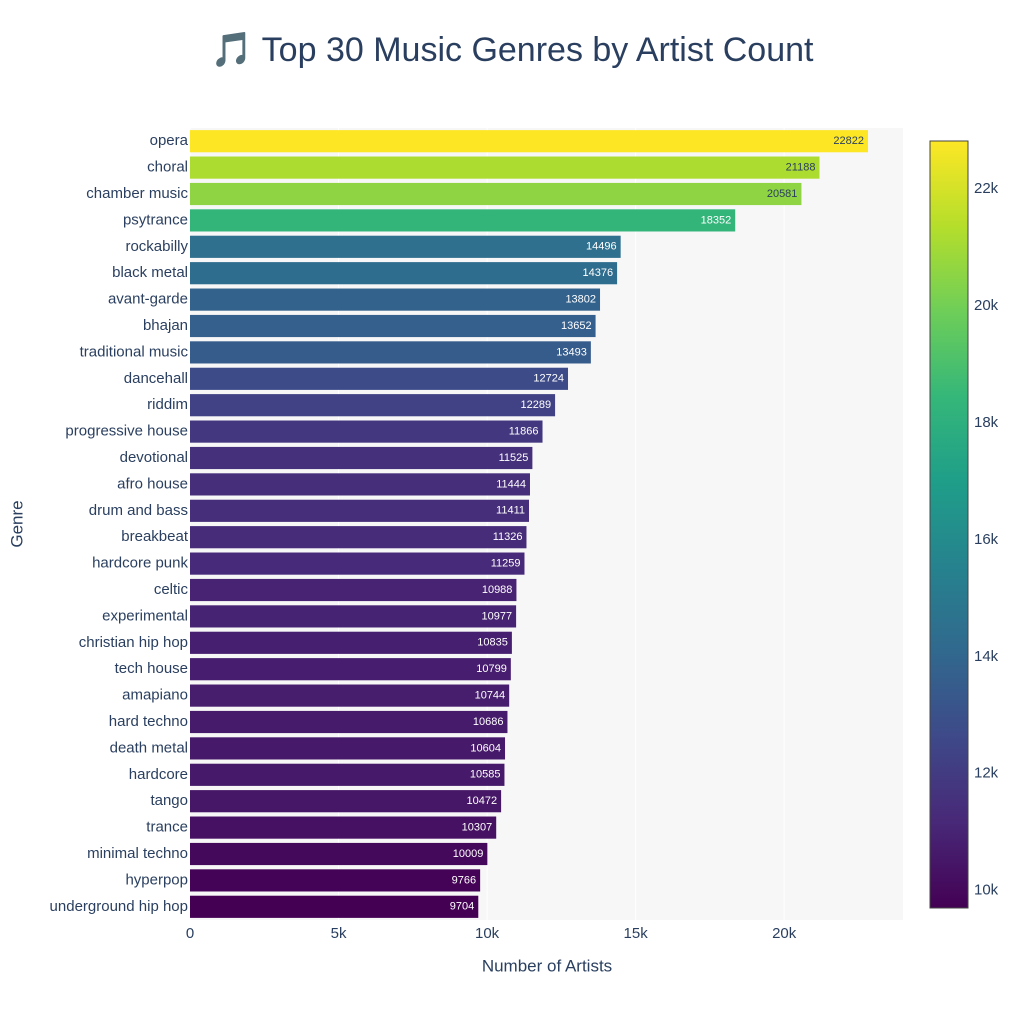 This screenshot has height=1024, width=1024. I want to click on y-axis-title: Genre, so click(16, 523).